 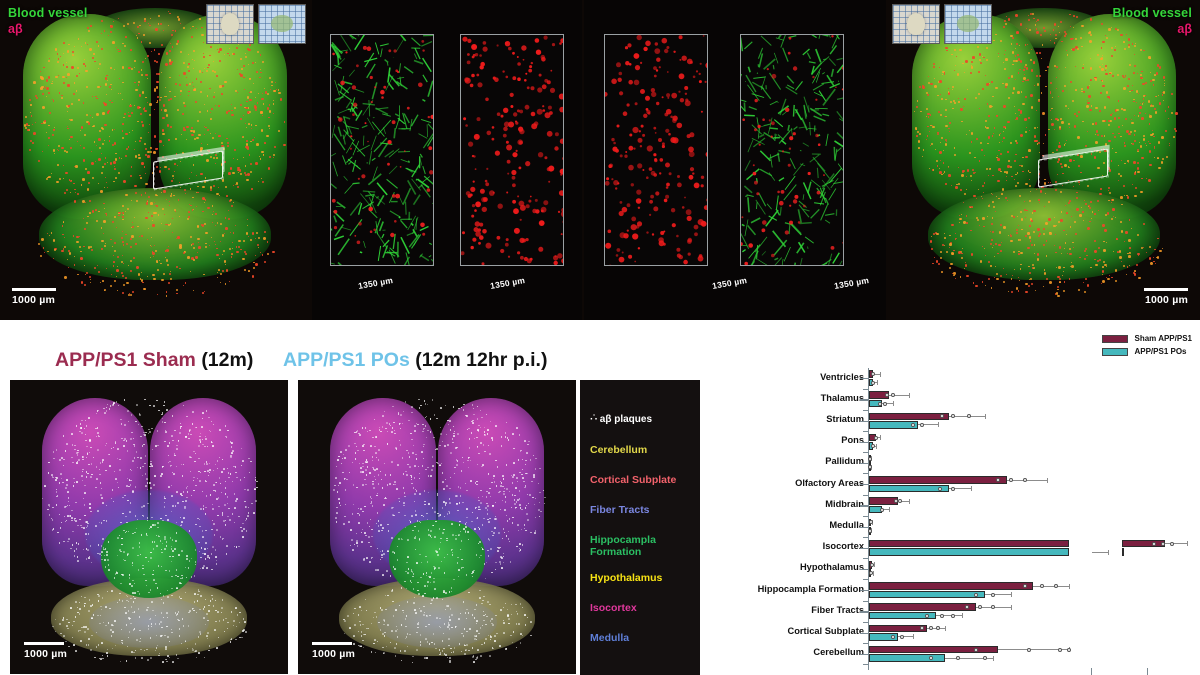 I want to click on specimen-blob, so click(x=968, y=23).